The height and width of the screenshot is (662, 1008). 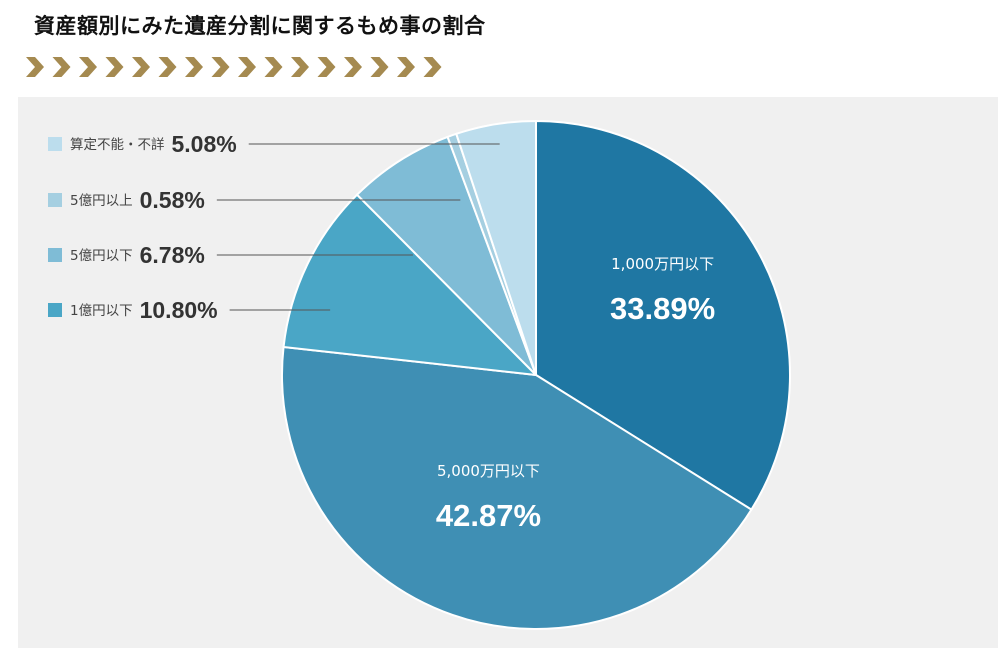 I want to click on chevron-divider, so click(x=234, y=67).